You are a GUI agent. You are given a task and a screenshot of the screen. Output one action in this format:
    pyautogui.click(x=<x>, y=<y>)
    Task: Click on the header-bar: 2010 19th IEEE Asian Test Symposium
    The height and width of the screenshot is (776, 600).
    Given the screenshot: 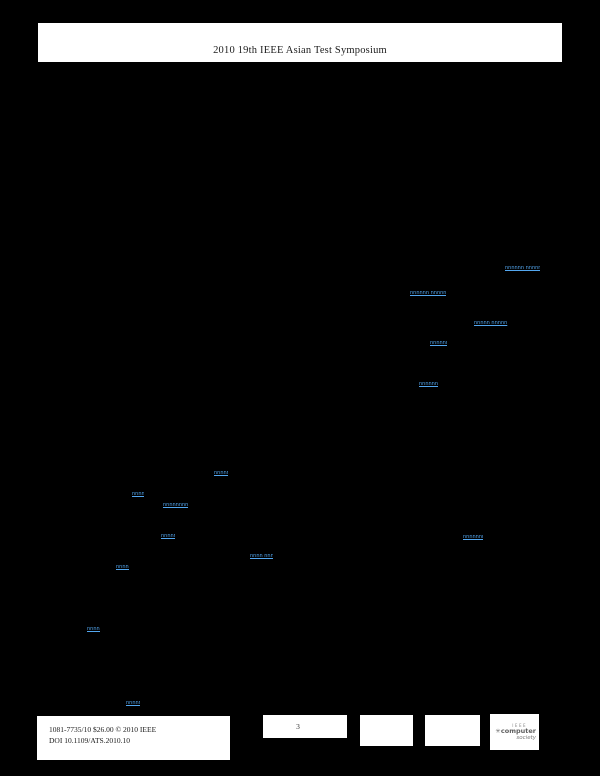 What is the action you would take?
    pyautogui.click(x=300, y=42)
    